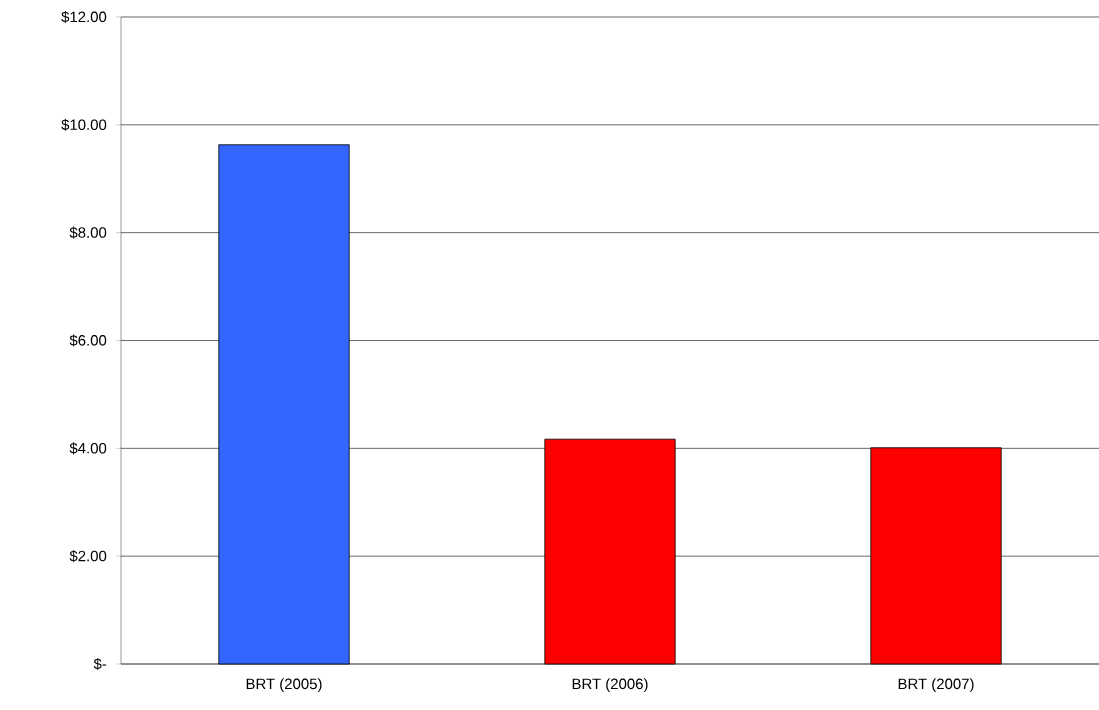  Describe the element at coordinates (610, 685) in the screenshot. I see `x-tick-label: BRT (2006)` at that location.